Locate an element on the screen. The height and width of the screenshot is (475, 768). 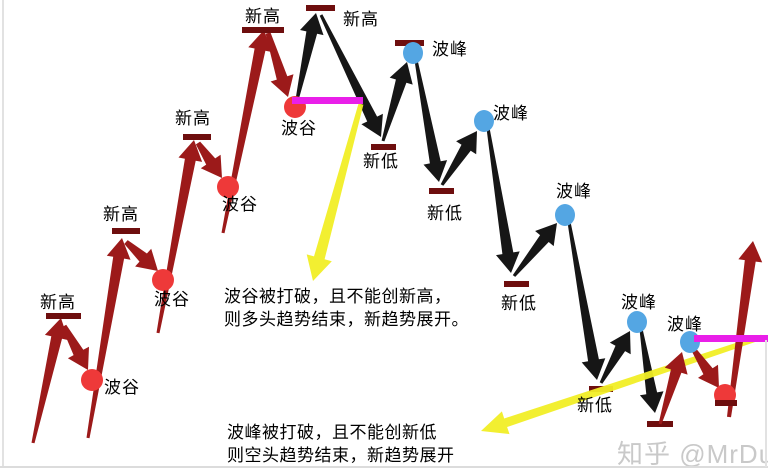
annotation-line: 波峰被打破，且不能创新低 is located at coordinates (332, 432).